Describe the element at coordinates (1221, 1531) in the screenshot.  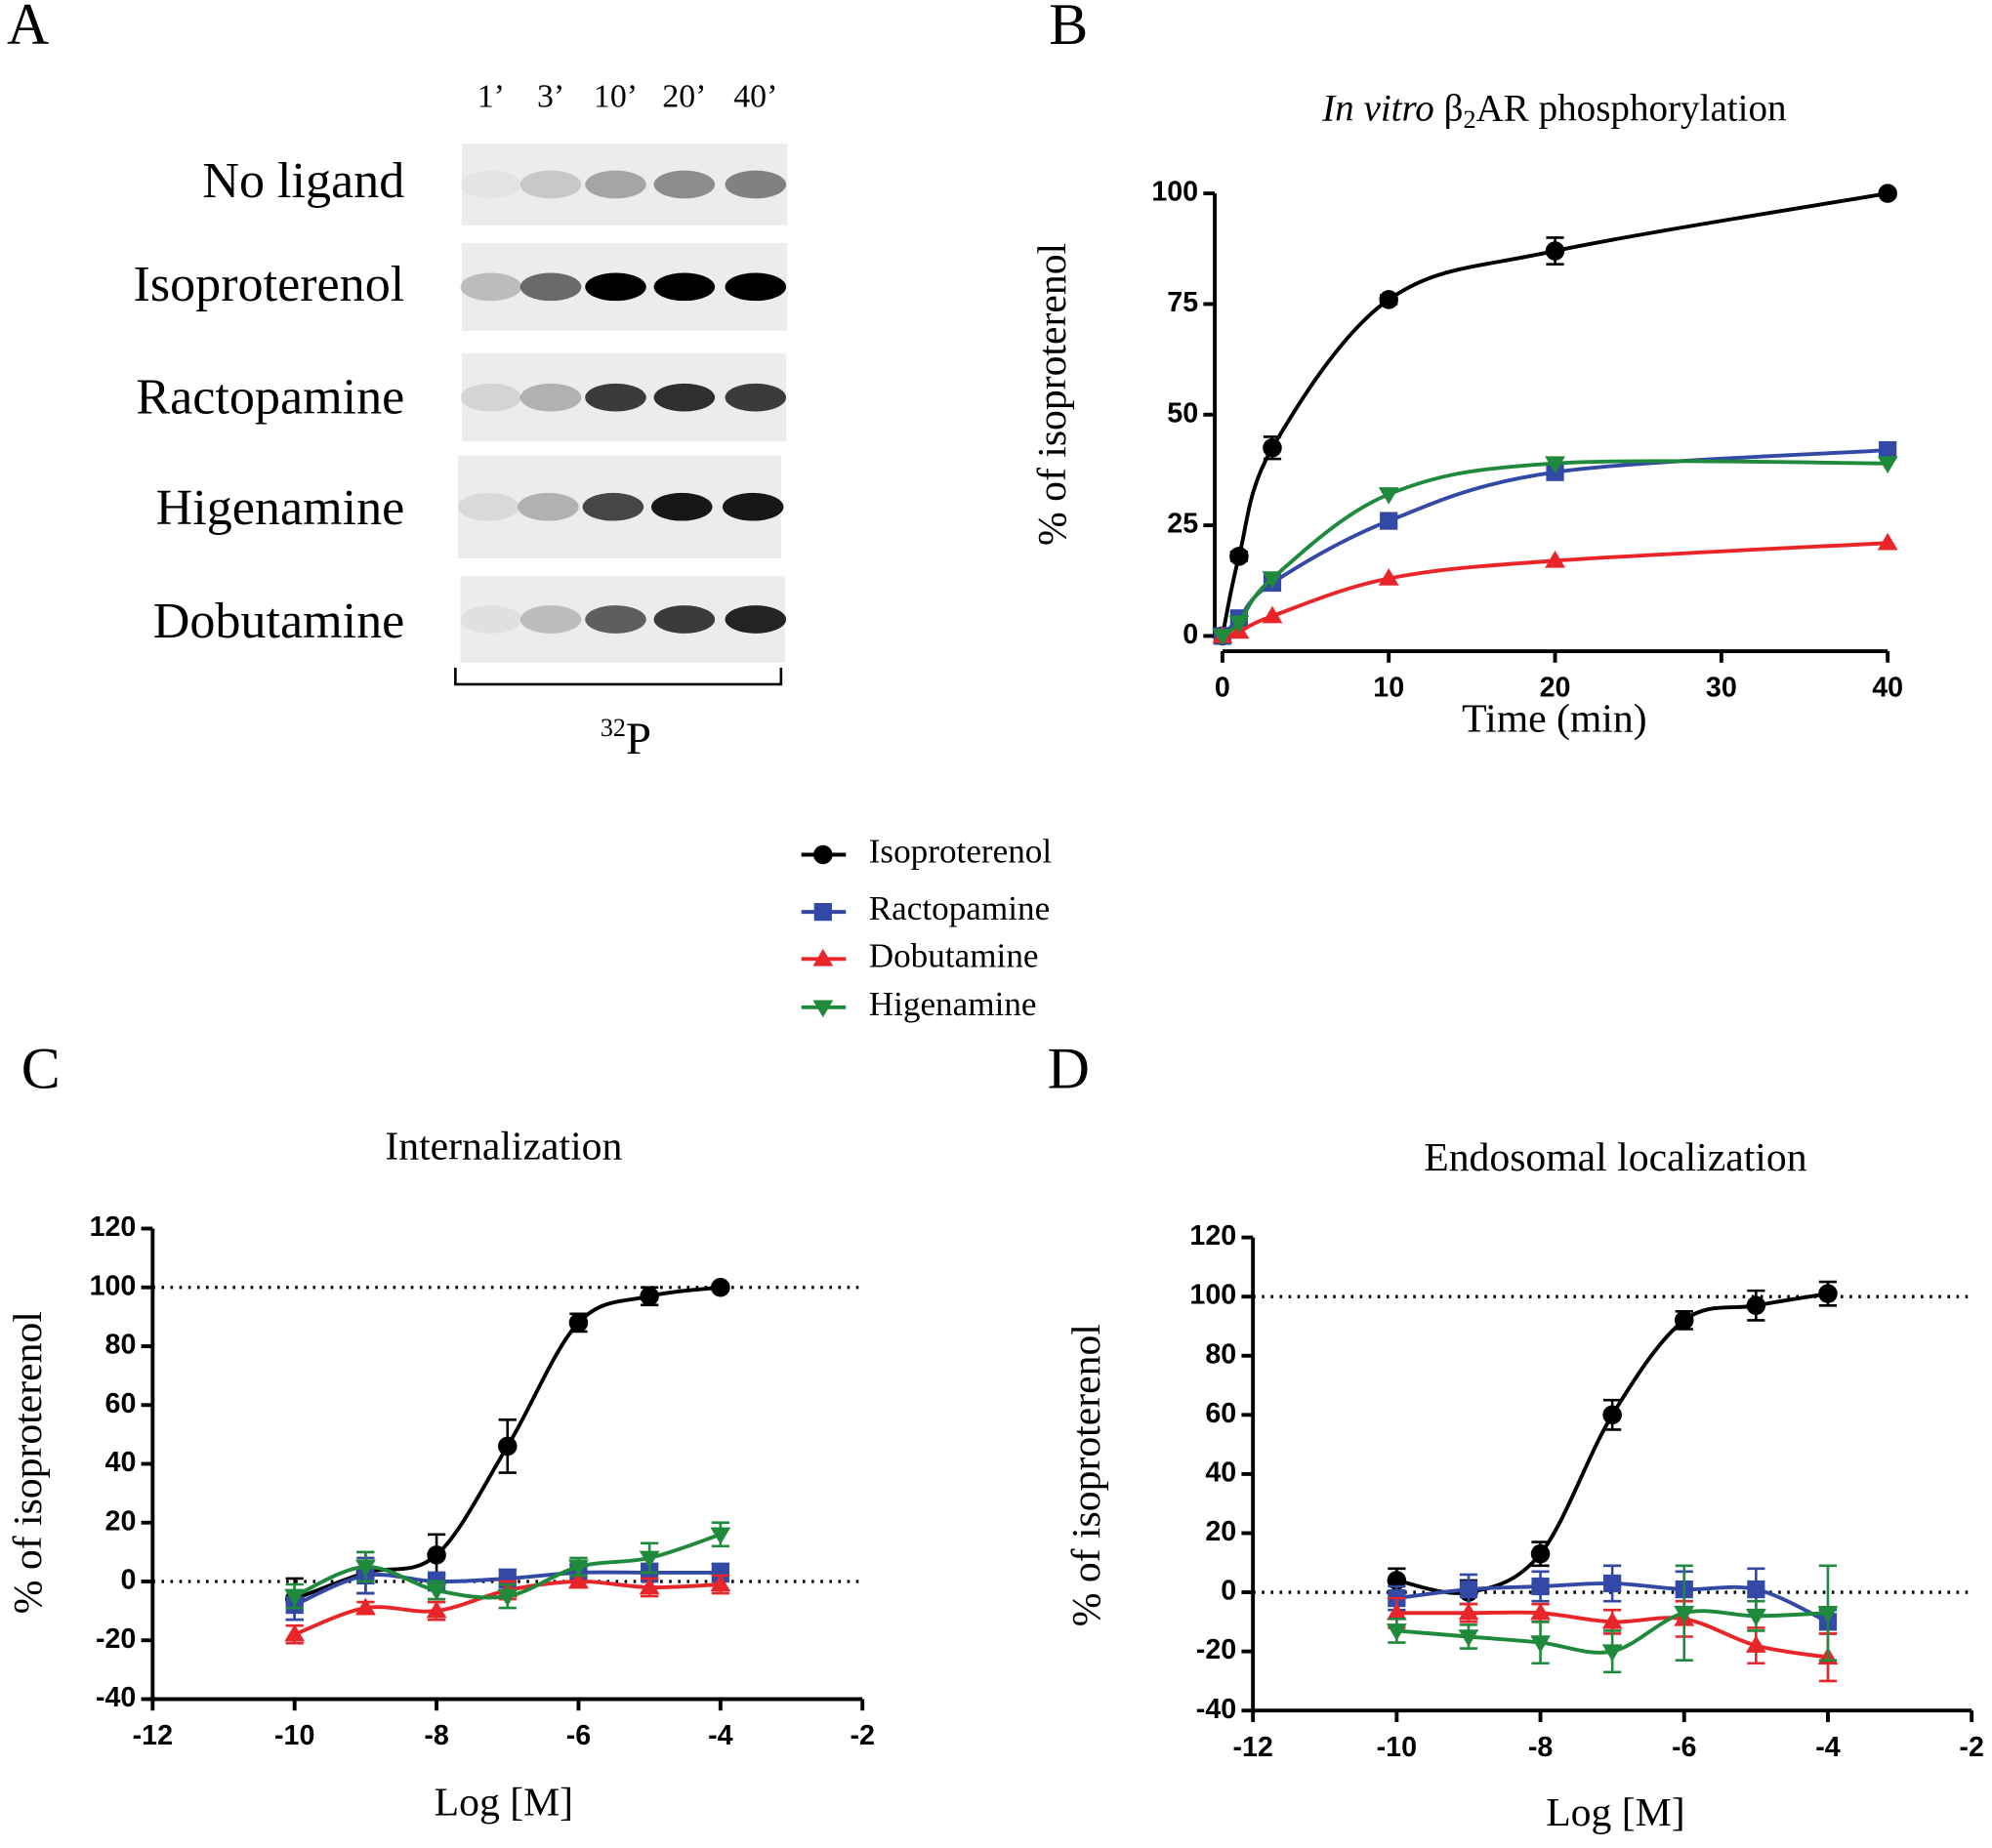
I see `y-tick-label: 20` at that location.